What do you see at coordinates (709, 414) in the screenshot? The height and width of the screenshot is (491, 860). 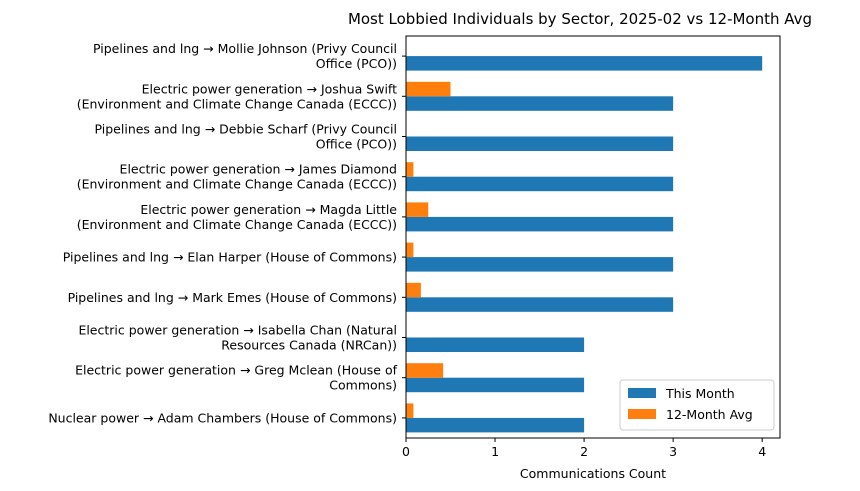 I see `legend-label: 12-Month Avg` at bounding box center [709, 414].